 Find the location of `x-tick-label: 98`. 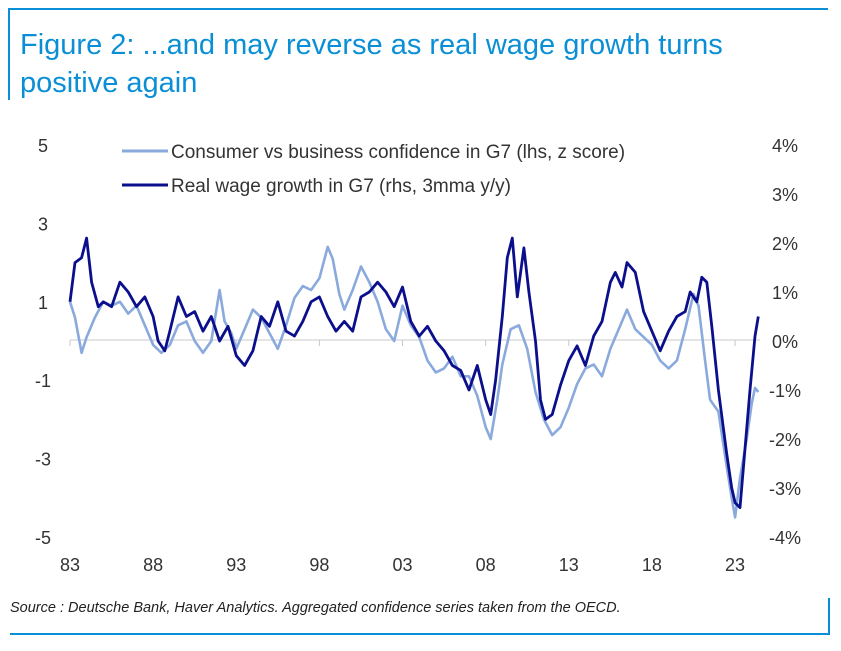

x-tick-label: 98 is located at coordinates (319, 565).